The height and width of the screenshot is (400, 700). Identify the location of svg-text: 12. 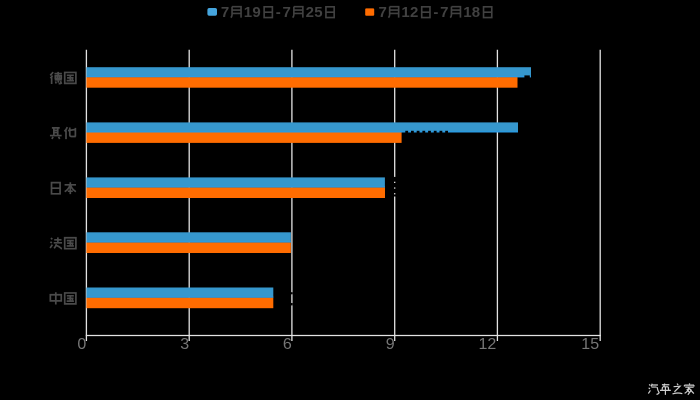
(488, 344).